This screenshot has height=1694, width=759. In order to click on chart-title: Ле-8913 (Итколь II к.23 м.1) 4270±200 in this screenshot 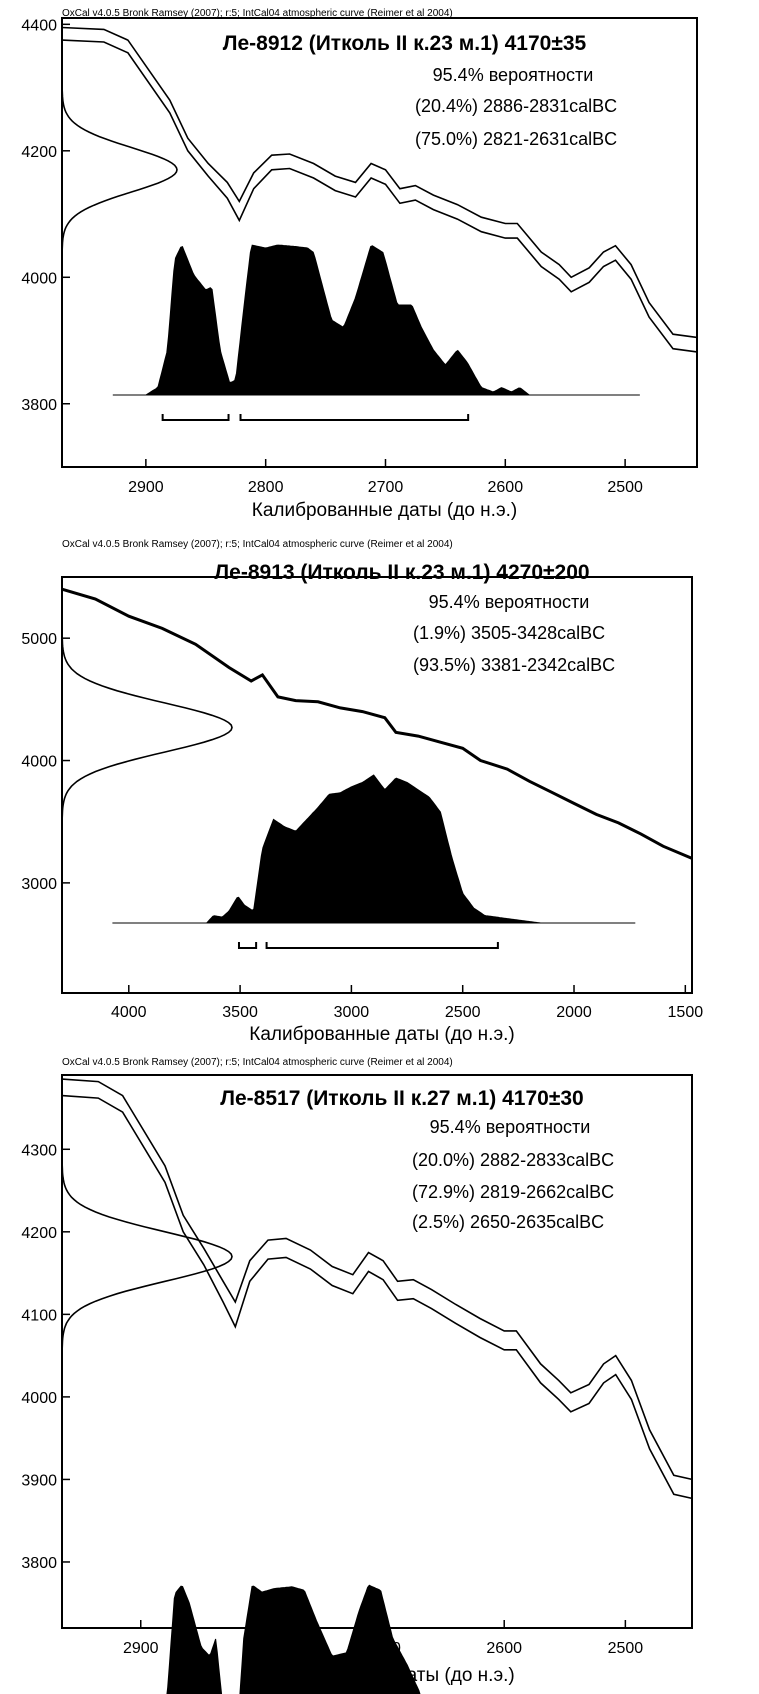, I will do `click(401, 572)`.